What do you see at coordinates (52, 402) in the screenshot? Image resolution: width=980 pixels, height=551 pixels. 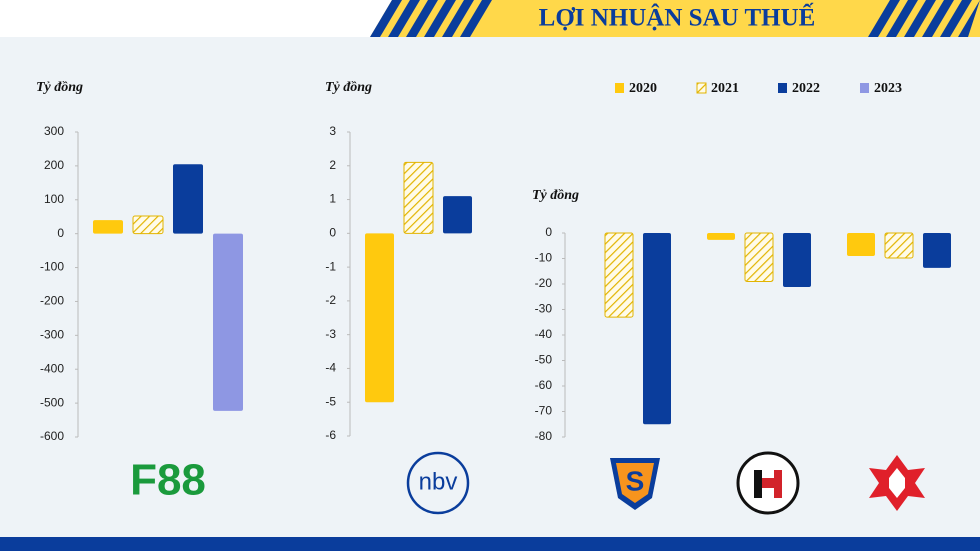 I see `y-tick-label: -500` at bounding box center [52, 402].